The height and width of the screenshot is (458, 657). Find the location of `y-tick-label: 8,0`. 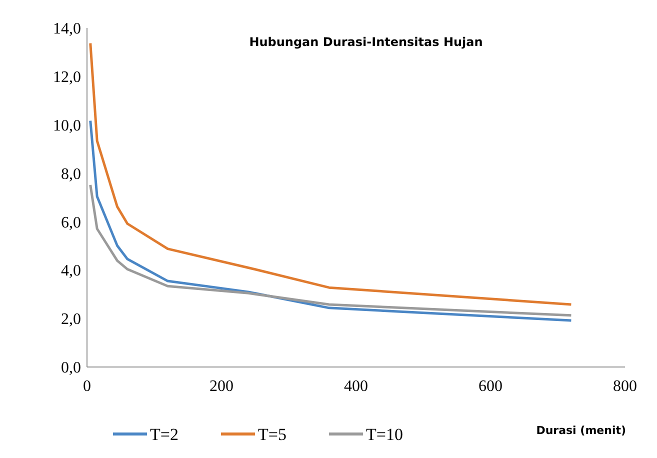

y-tick-label: 8,0 is located at coordinates (71, 174).